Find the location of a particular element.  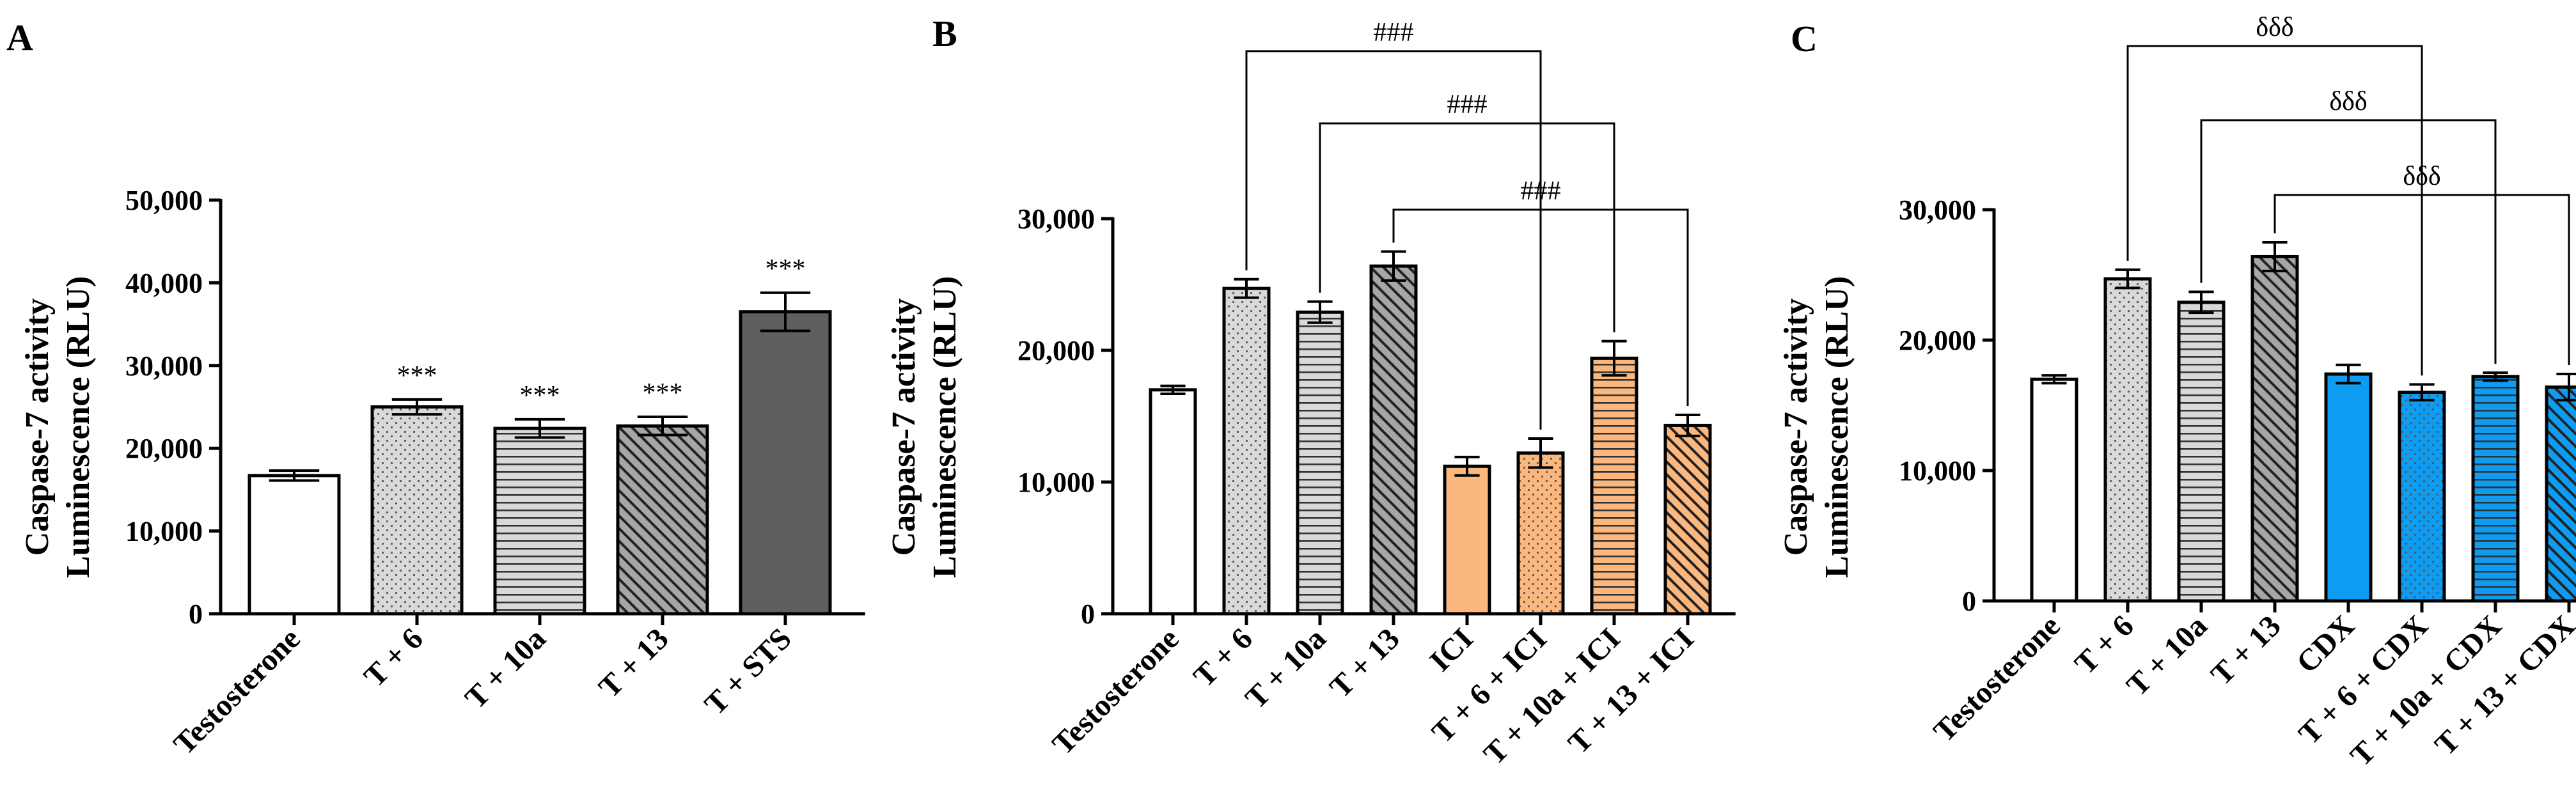

panel-label-c: C is located at coordinates (1804, 38).